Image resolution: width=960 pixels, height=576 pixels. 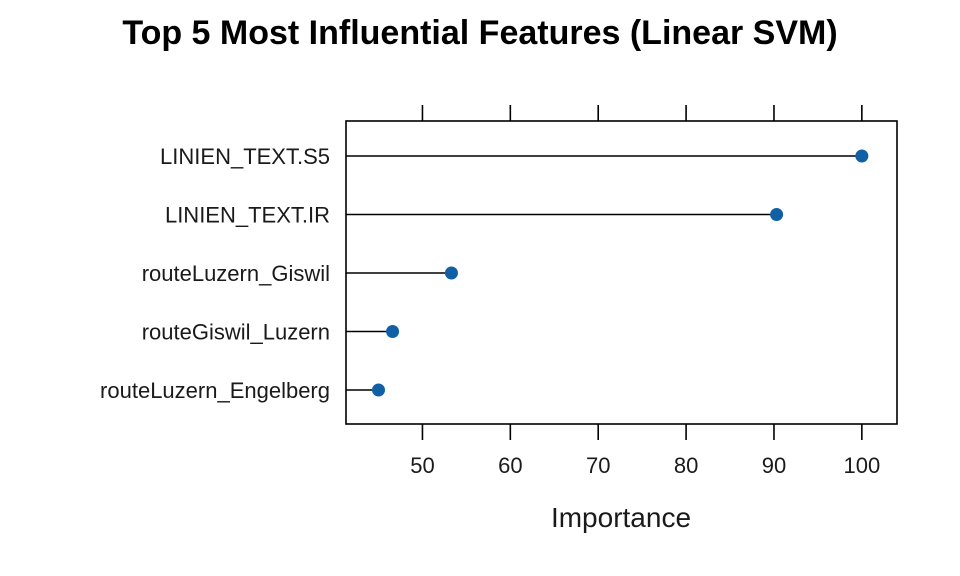 I want to click on x-tick-label: 80, so click(x=686, y=465).